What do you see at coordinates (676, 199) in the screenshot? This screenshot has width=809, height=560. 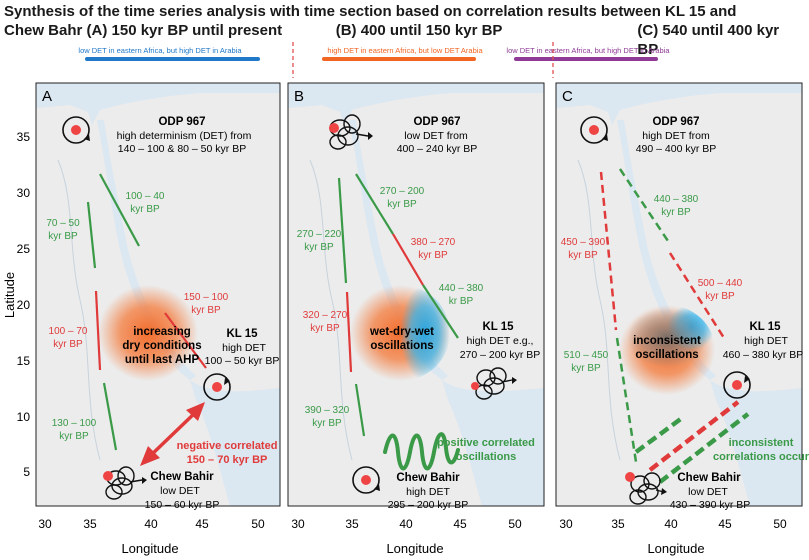 I see `panel-c-seg-1-a: 440 – 380` at bounding box center [676, 199].